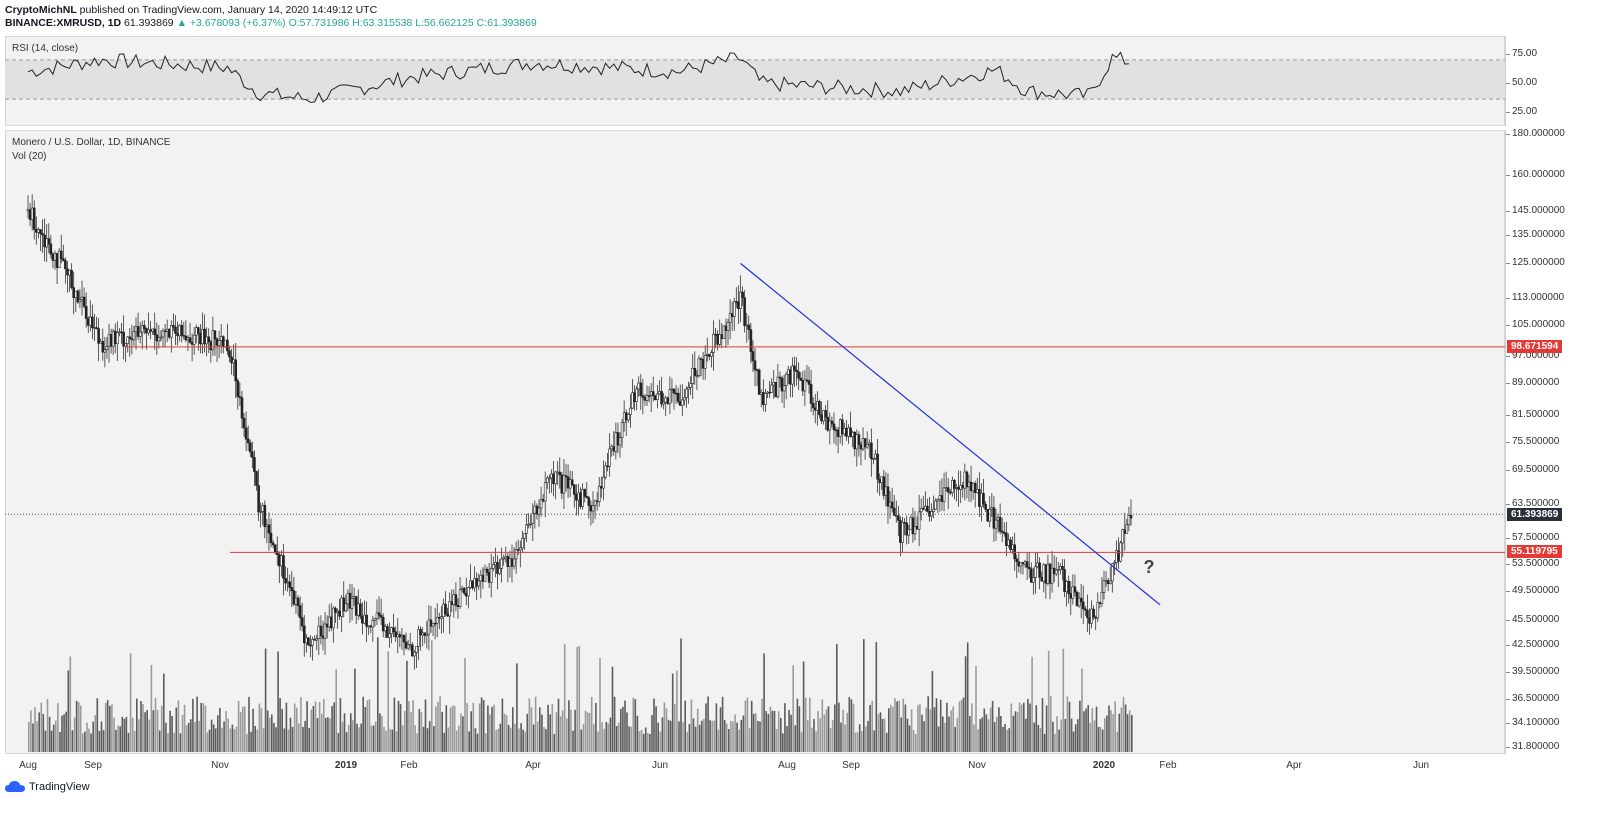 This screenshot has width=1600, height=820. Describe the element at coordinates (1532, 503) in the screenshot. I see `price-tick: 63.500000` at that location.